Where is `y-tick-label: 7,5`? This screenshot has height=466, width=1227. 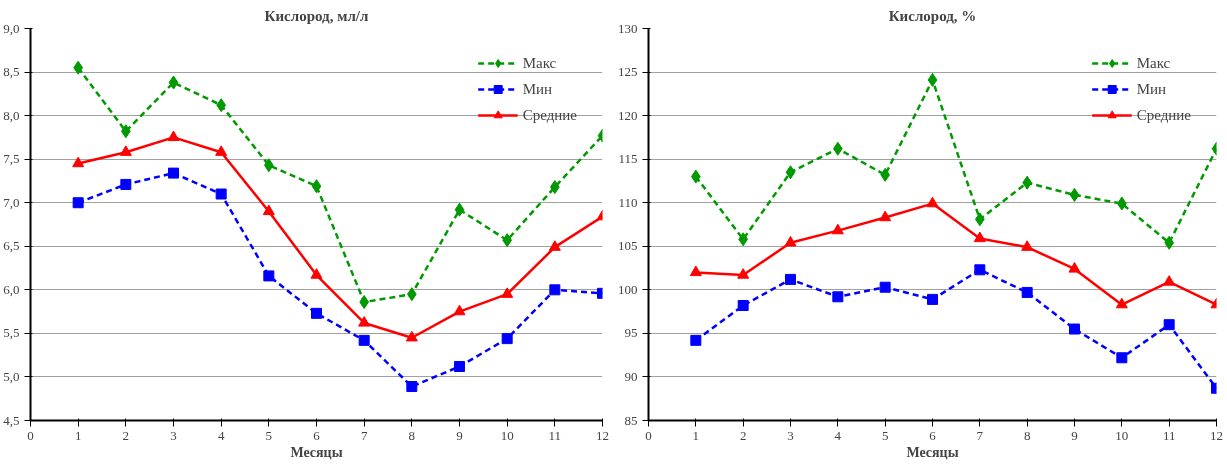
y-tick-label: 7,5 is located at coordinates (11, 159).